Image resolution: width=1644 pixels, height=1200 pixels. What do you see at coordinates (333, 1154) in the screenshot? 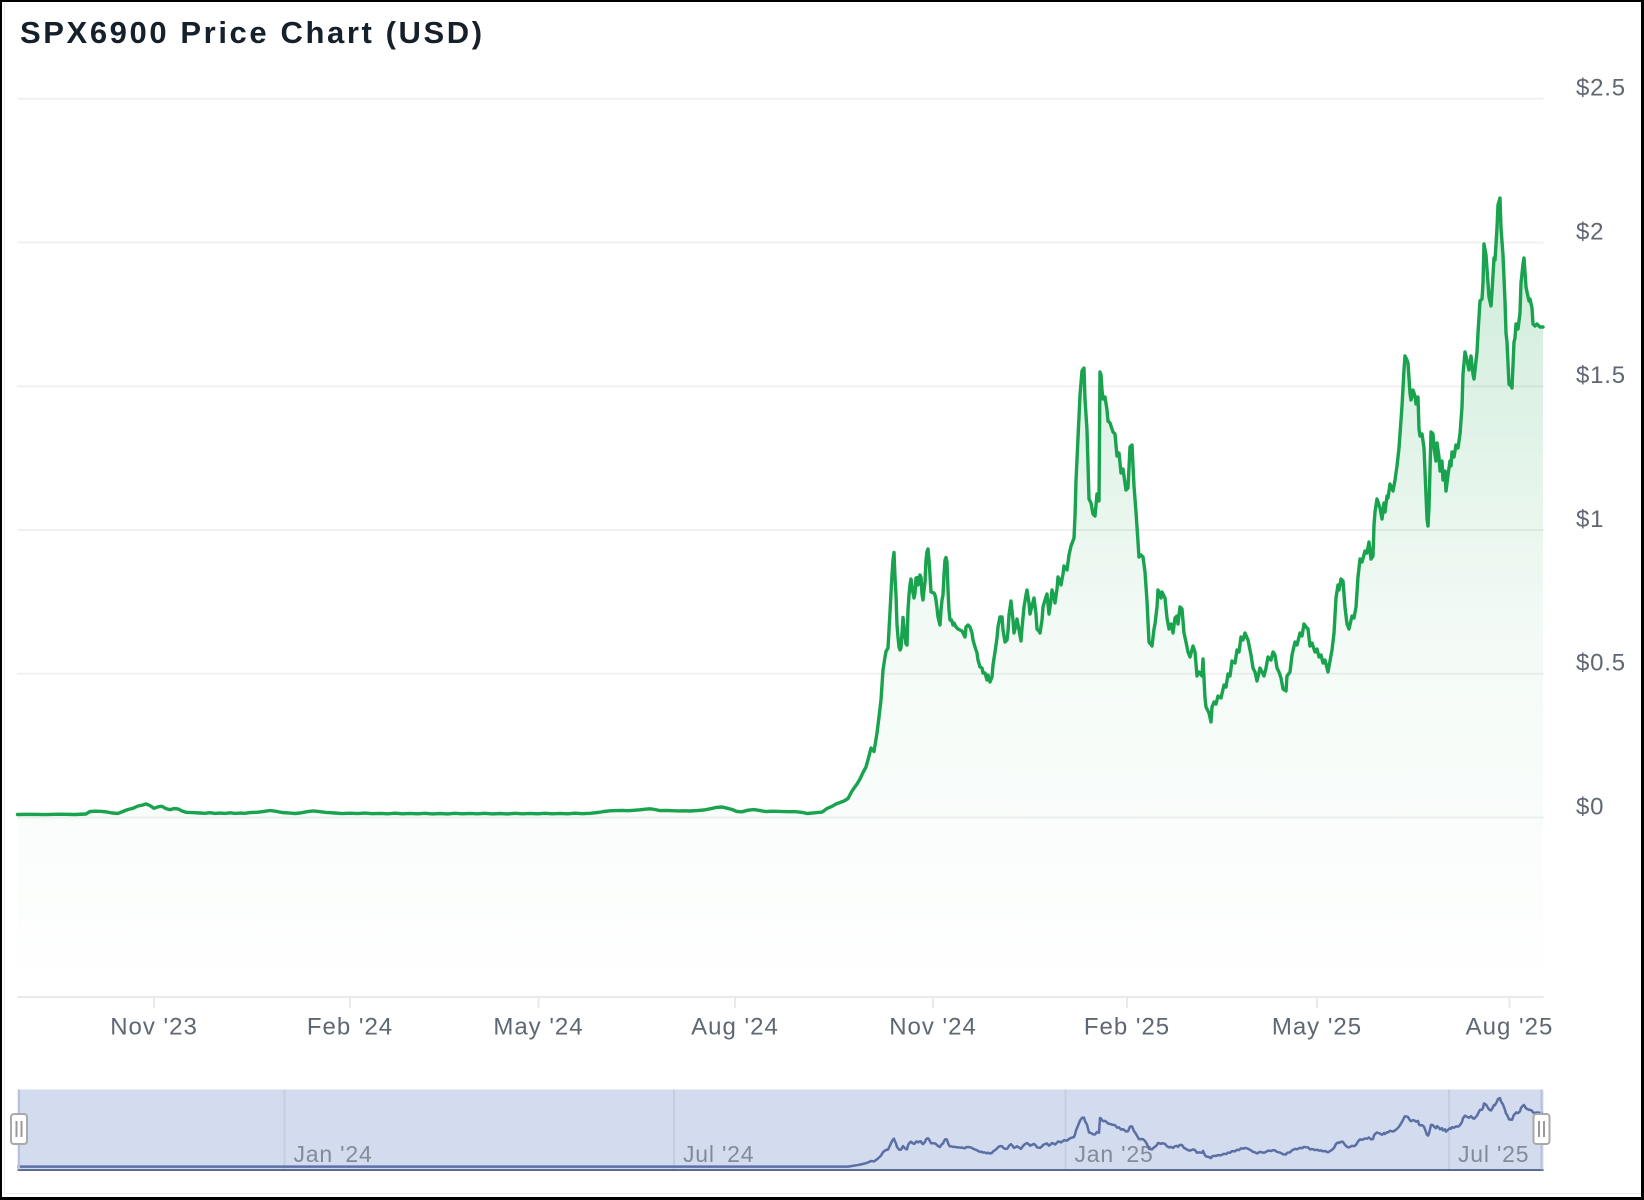
I see `svg-text: Jan '24` at bounding box center [333, 1154].